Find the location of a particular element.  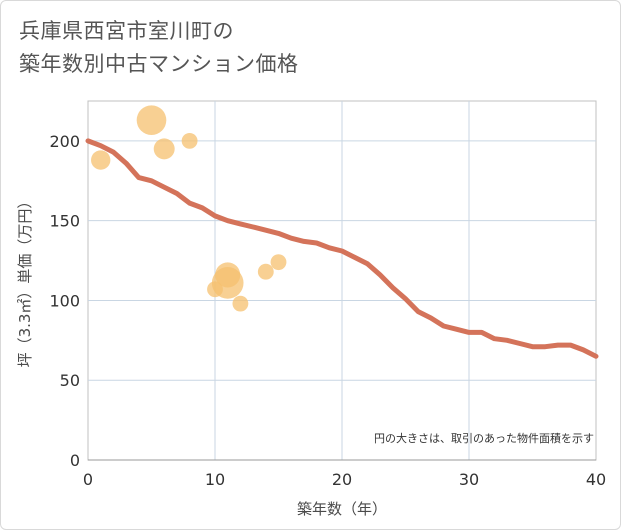

chart-title-line2: 築年数別中古マンション価格 is located at coordinates (159, 64).